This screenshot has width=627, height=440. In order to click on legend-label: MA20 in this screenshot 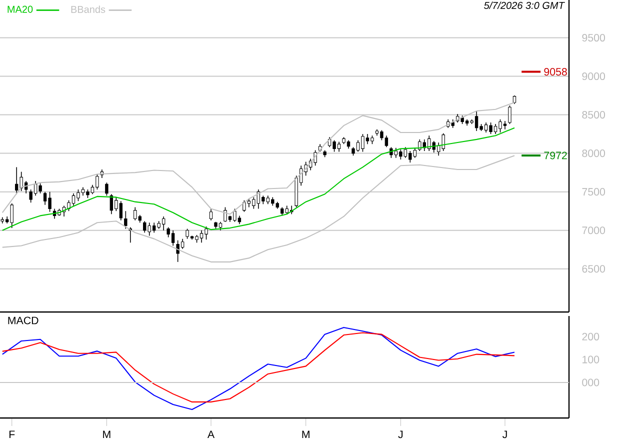, I will do `click(20, 9)`.